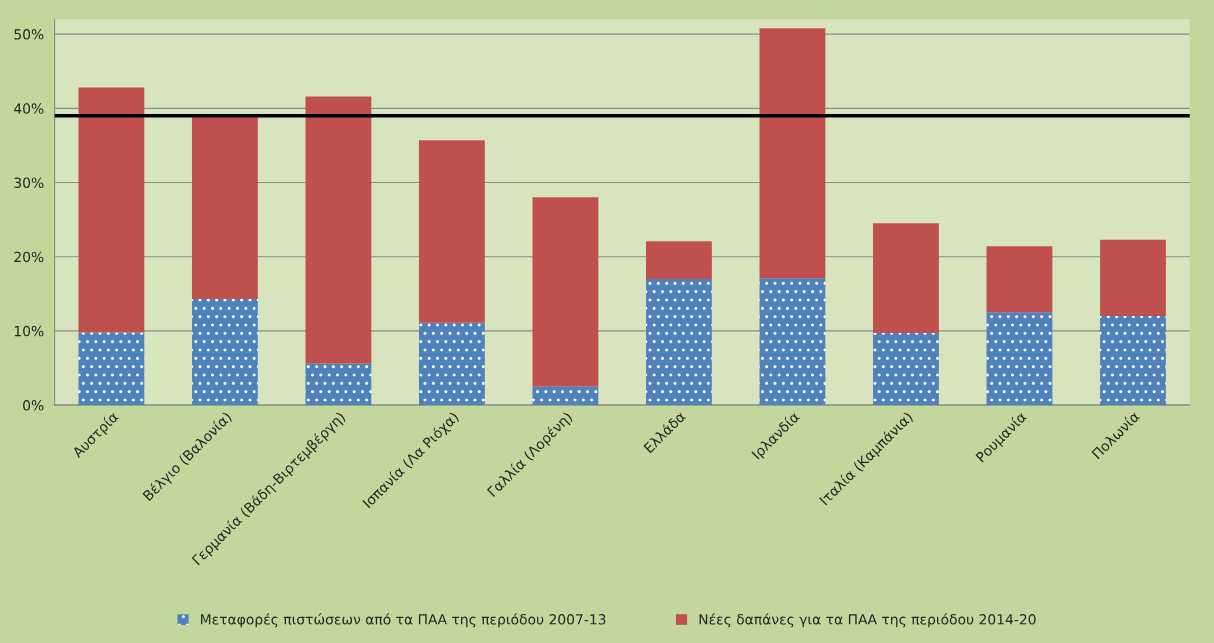 The width and height of the screenshot is (1214, 643). Describe the element at coordinates (29, 257) in the screenshot. I see `y-tick-label: 20%` at that location.